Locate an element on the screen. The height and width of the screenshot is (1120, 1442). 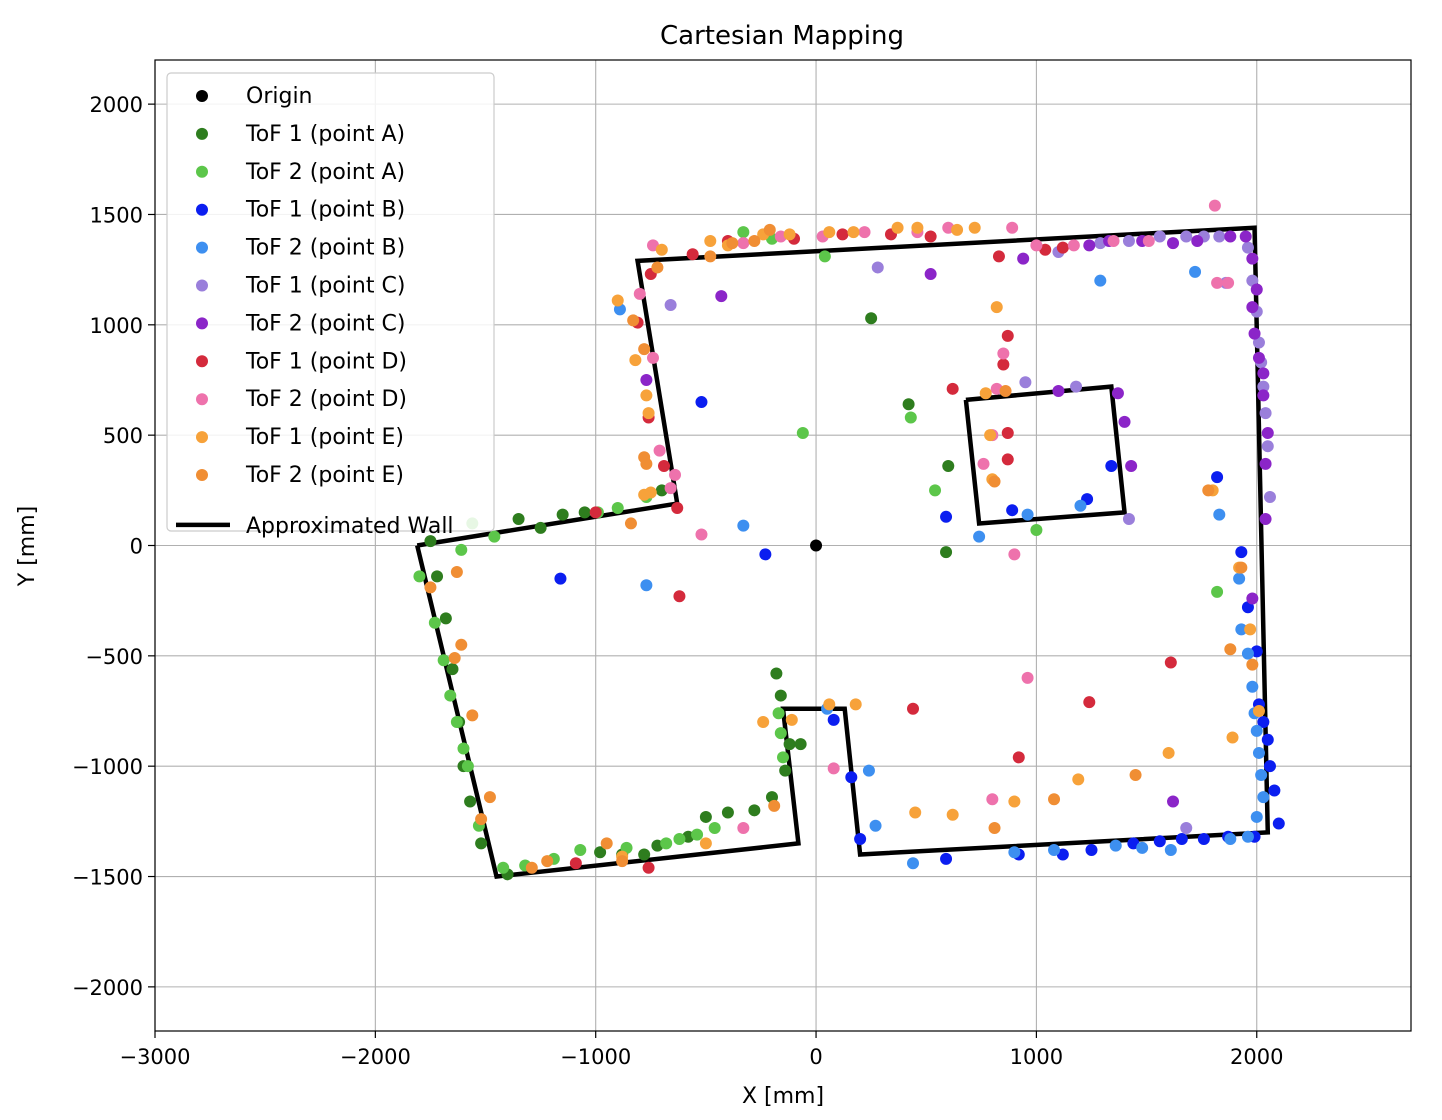
legend-label-tof-2-point-d: ToF 2 (point D) is located at coordinates (326, 399).